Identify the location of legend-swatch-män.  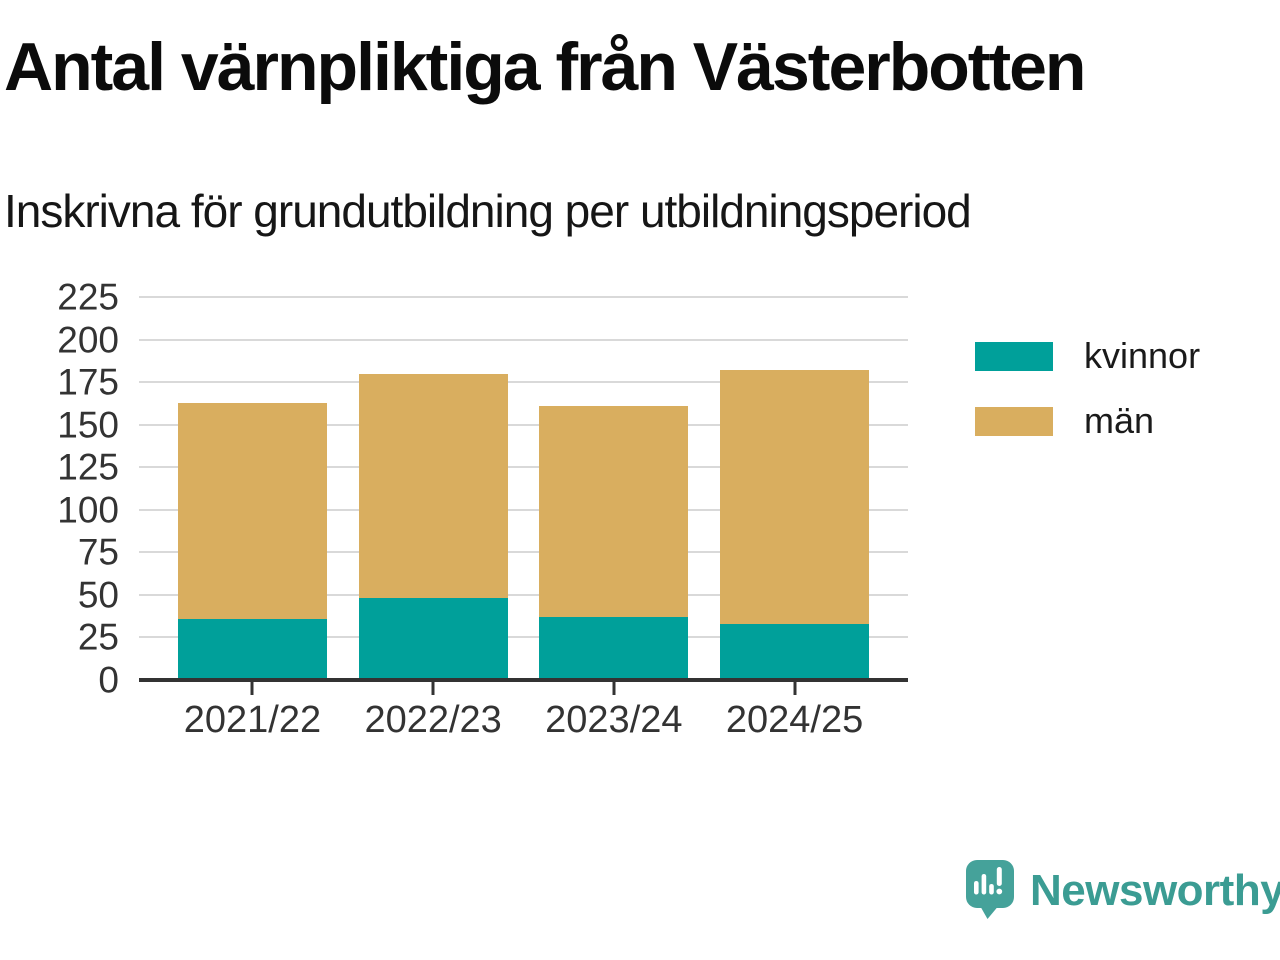
(1014, 421).